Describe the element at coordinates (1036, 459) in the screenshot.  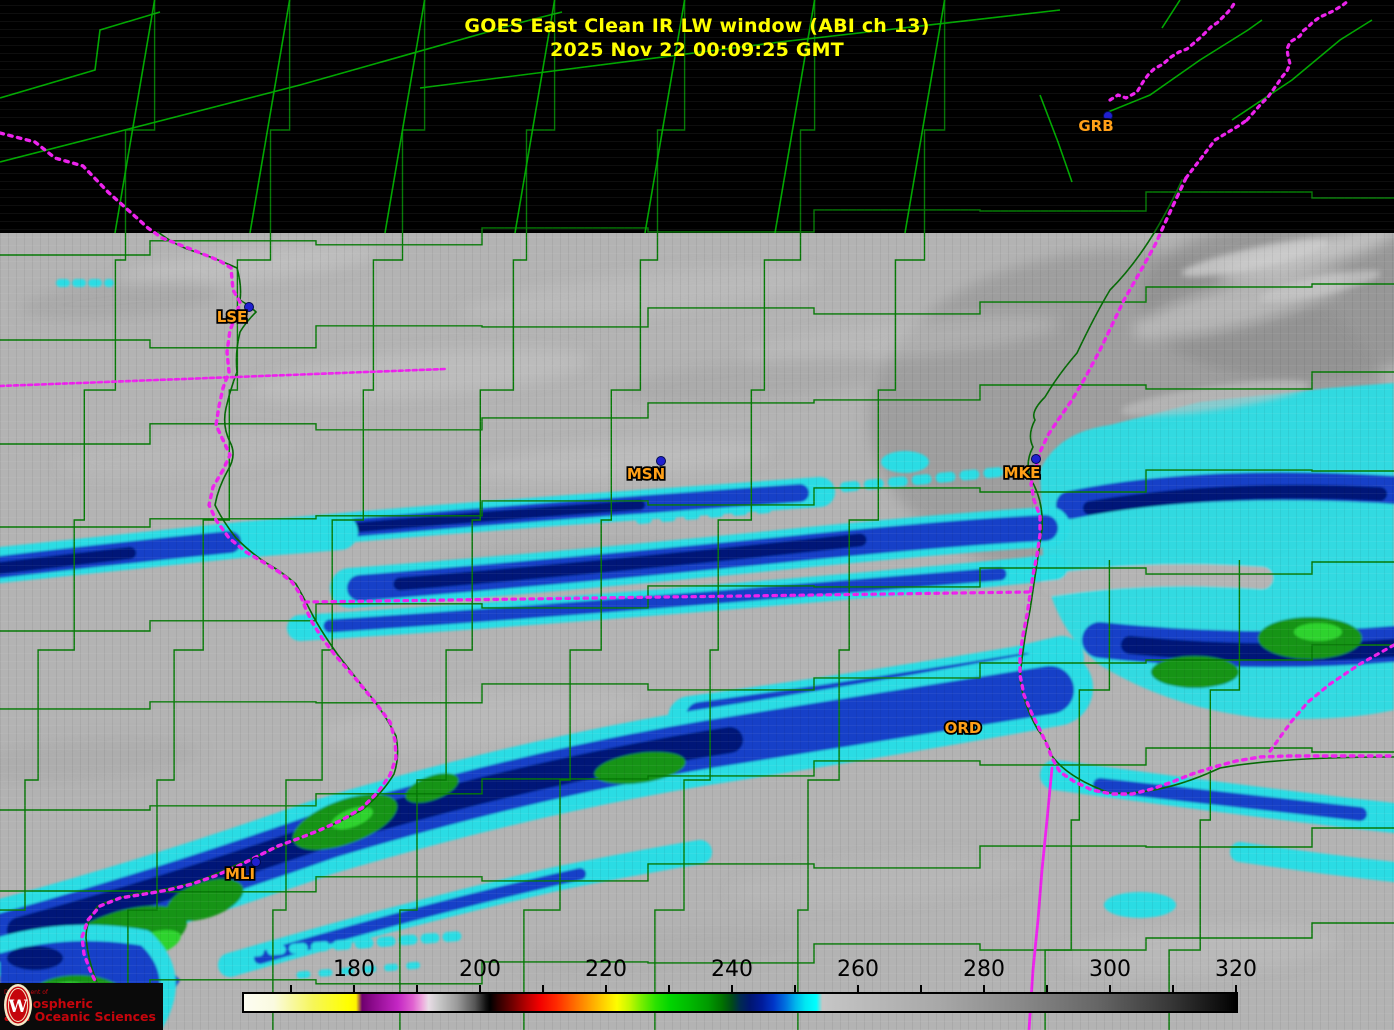
I see `city-dot-mke` at that location.